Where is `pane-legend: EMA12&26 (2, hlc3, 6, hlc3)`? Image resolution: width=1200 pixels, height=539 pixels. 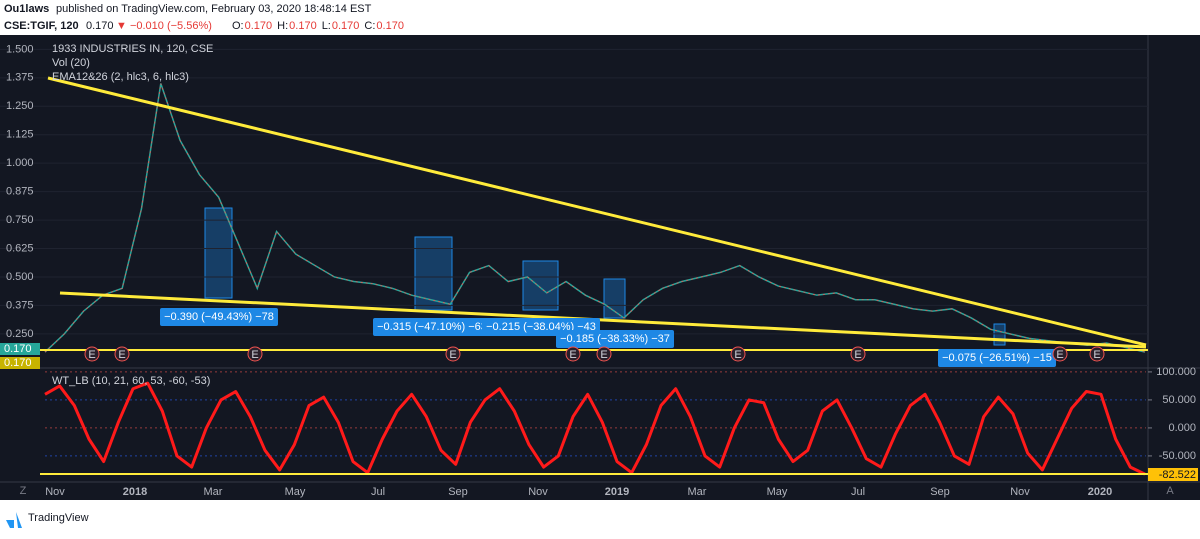
pane-legend: EMA12&26 (2, hlc3, 6, hlc3) is located at coordinates (120, 77).